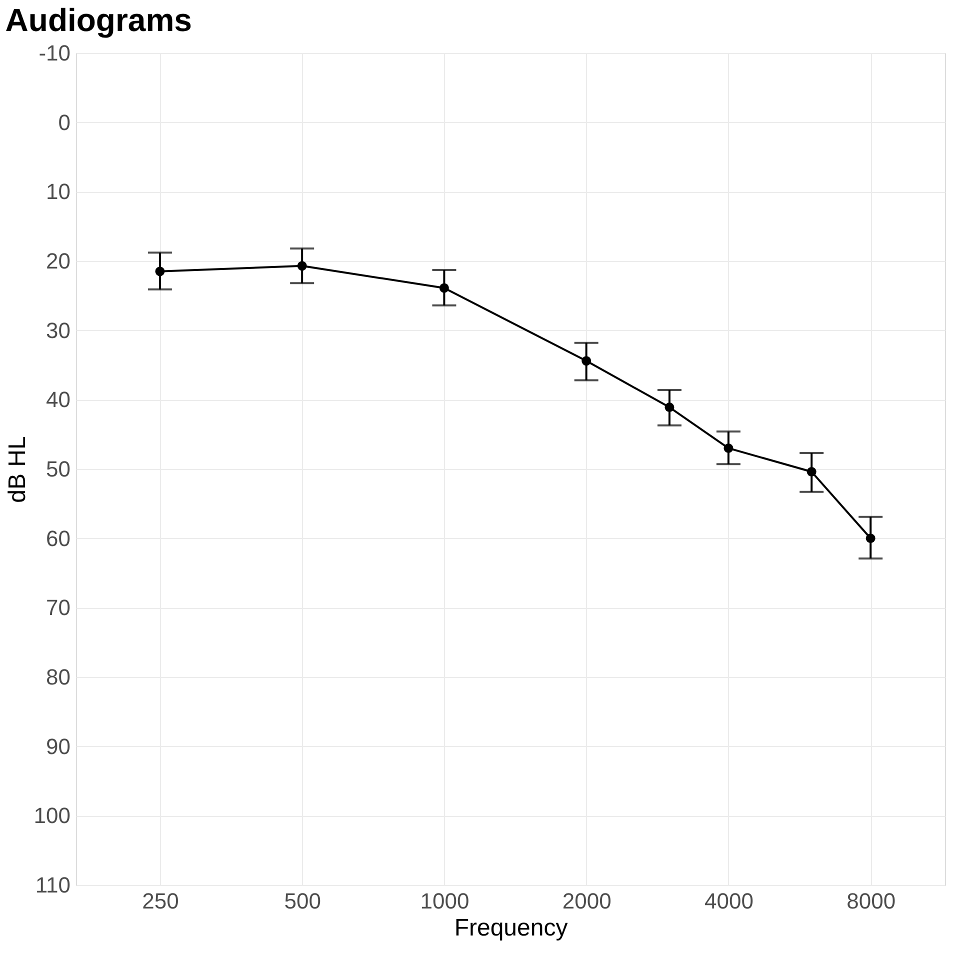  Describe the element at coordinates (587, 901) in the screenshot. I see `x-tick-label: 2000` at that location.